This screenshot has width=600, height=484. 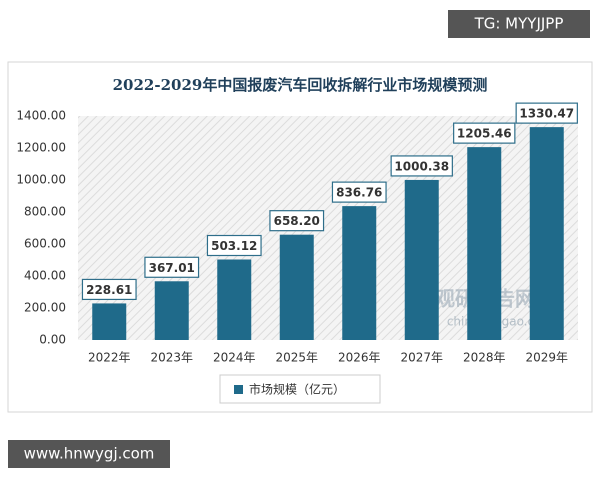 What do you see at coordinates (296, 358) in the screenshot?
I see `x-tick-label: 2025年` at bounding box center [296, 358].